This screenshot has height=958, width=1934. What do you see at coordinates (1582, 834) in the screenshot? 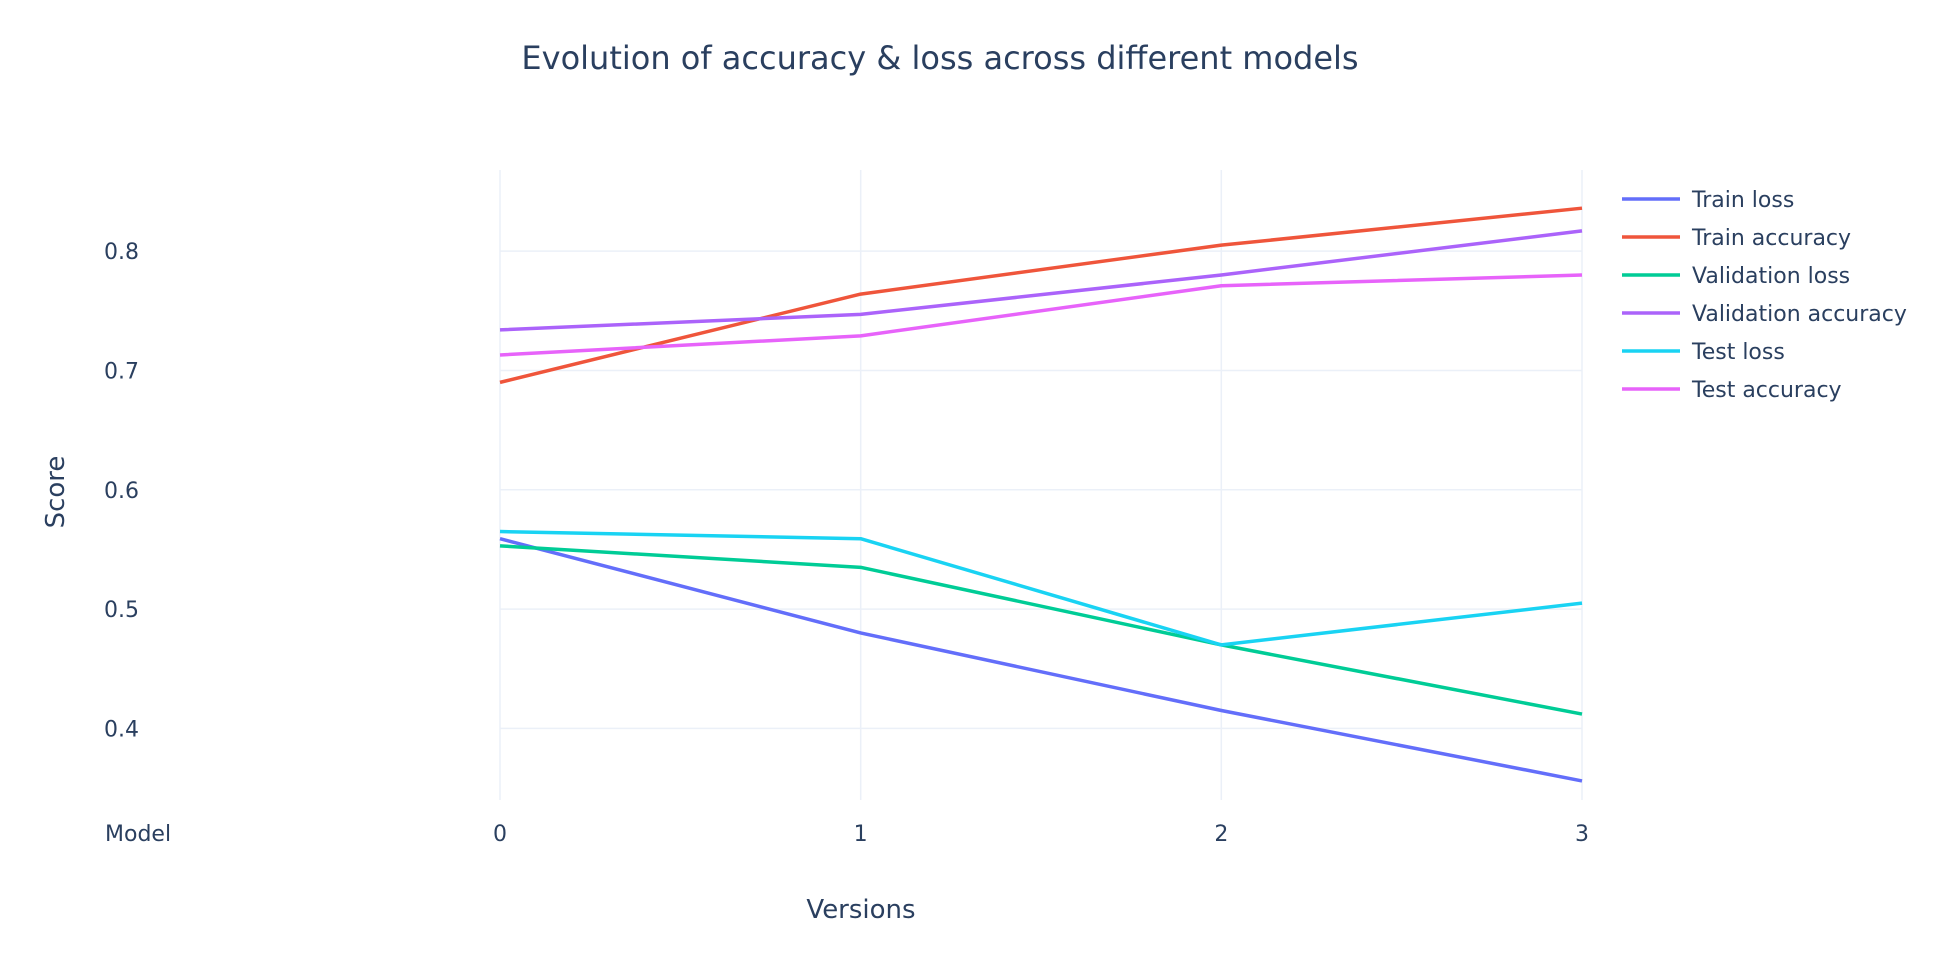
I see `x-tick-label: 3` at bounding box center [1582, 834].